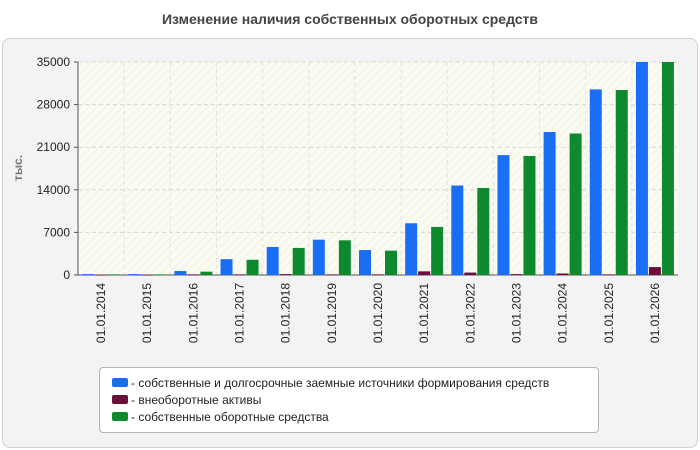 The width and height of the screenshot is (700, 450). Describe the element at coordinates (193, 275) in the screenshot. I see `bar-noncurrent-assets-01.01.2016` at that location.